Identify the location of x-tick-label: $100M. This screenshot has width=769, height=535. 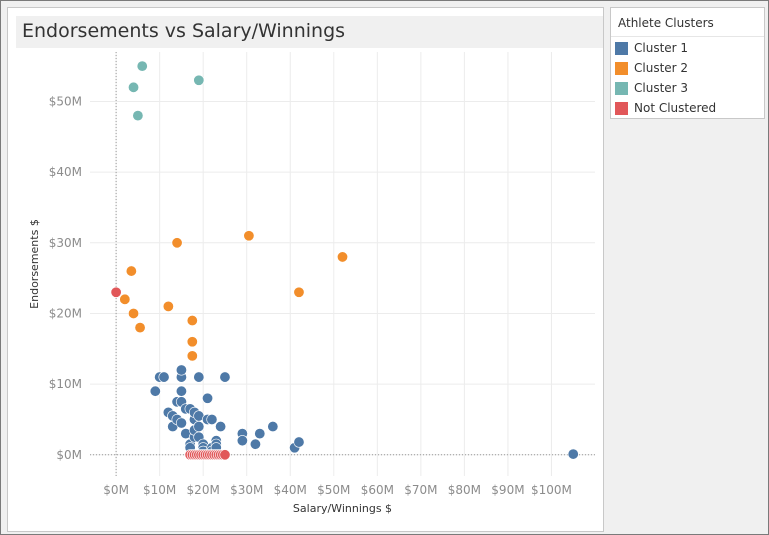
(551, 490).